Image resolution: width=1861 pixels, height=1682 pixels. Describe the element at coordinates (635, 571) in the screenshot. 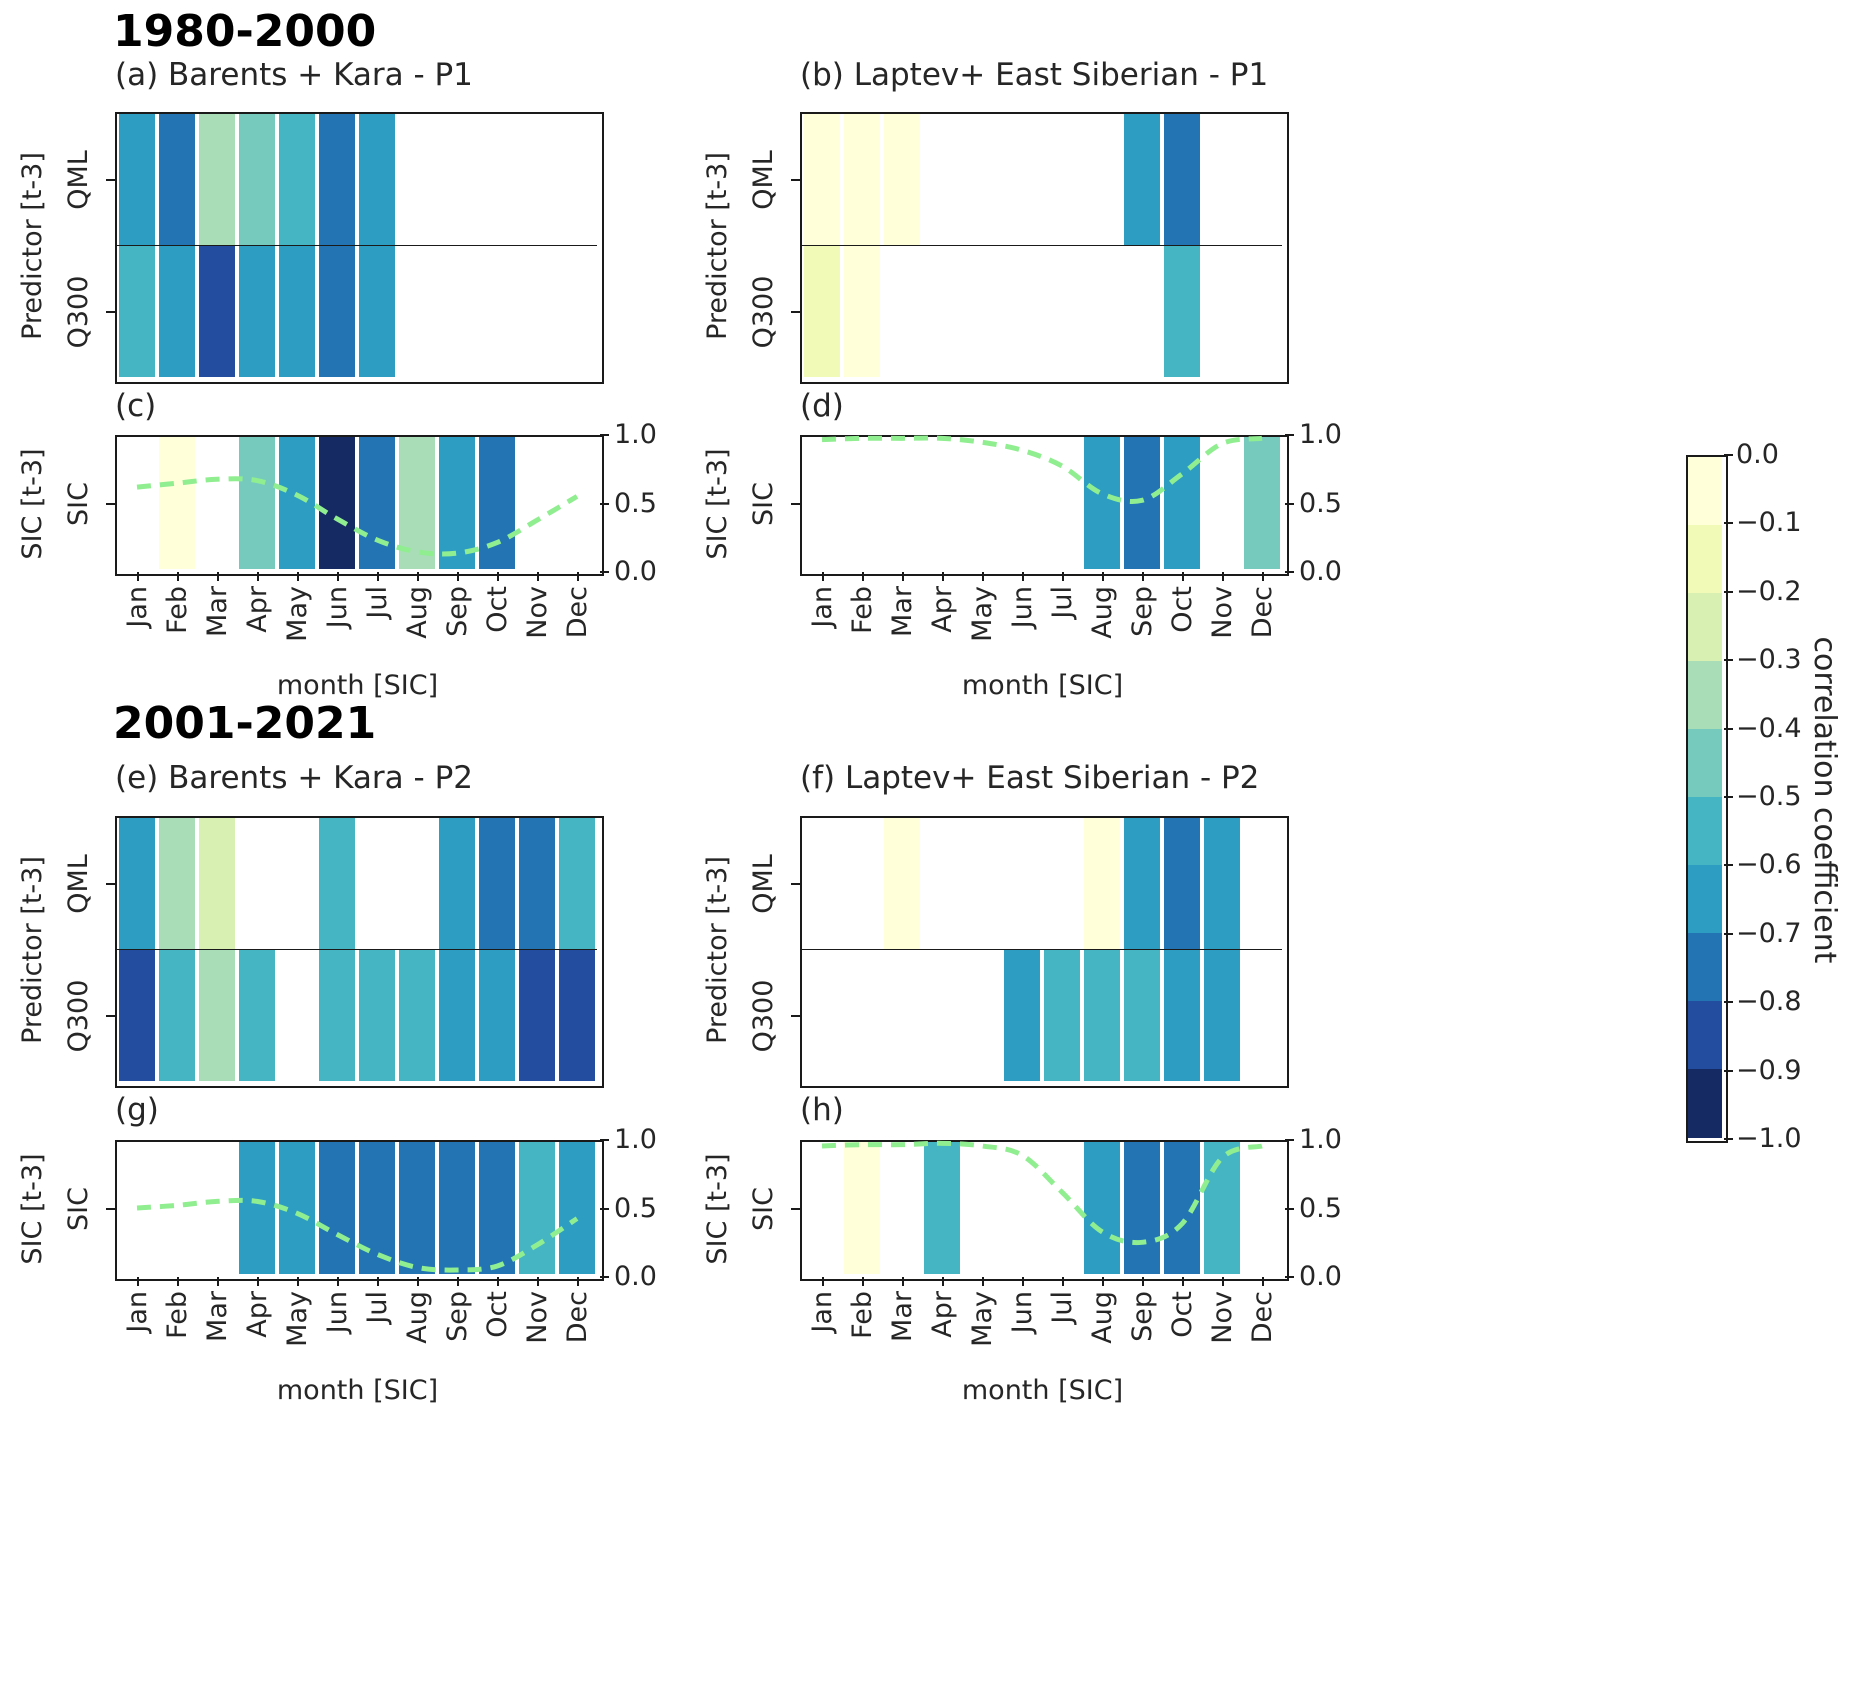

I see `right-tick-label: 0.0` at that location.